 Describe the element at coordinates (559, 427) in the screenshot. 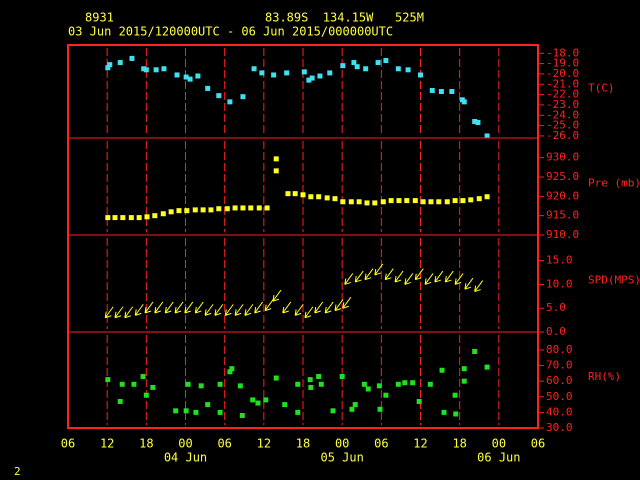

I see `y-tick-label: 30.0` at that location.